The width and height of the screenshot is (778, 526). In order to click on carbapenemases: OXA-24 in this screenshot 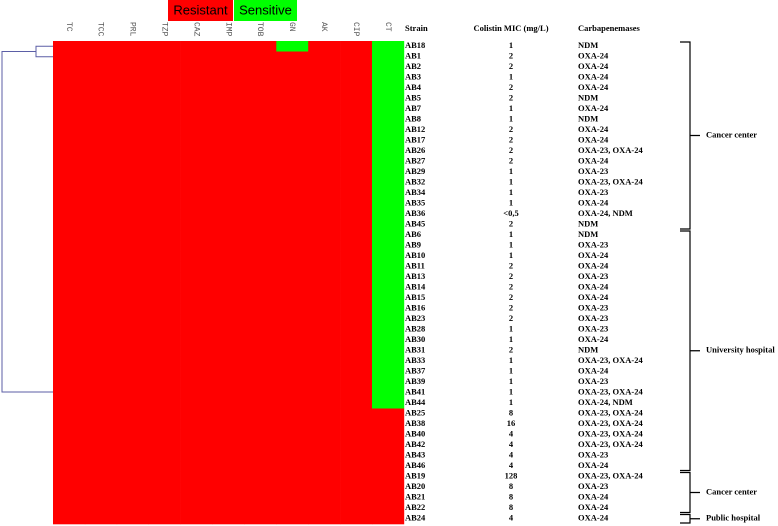, I will do `click(593, 77)`.